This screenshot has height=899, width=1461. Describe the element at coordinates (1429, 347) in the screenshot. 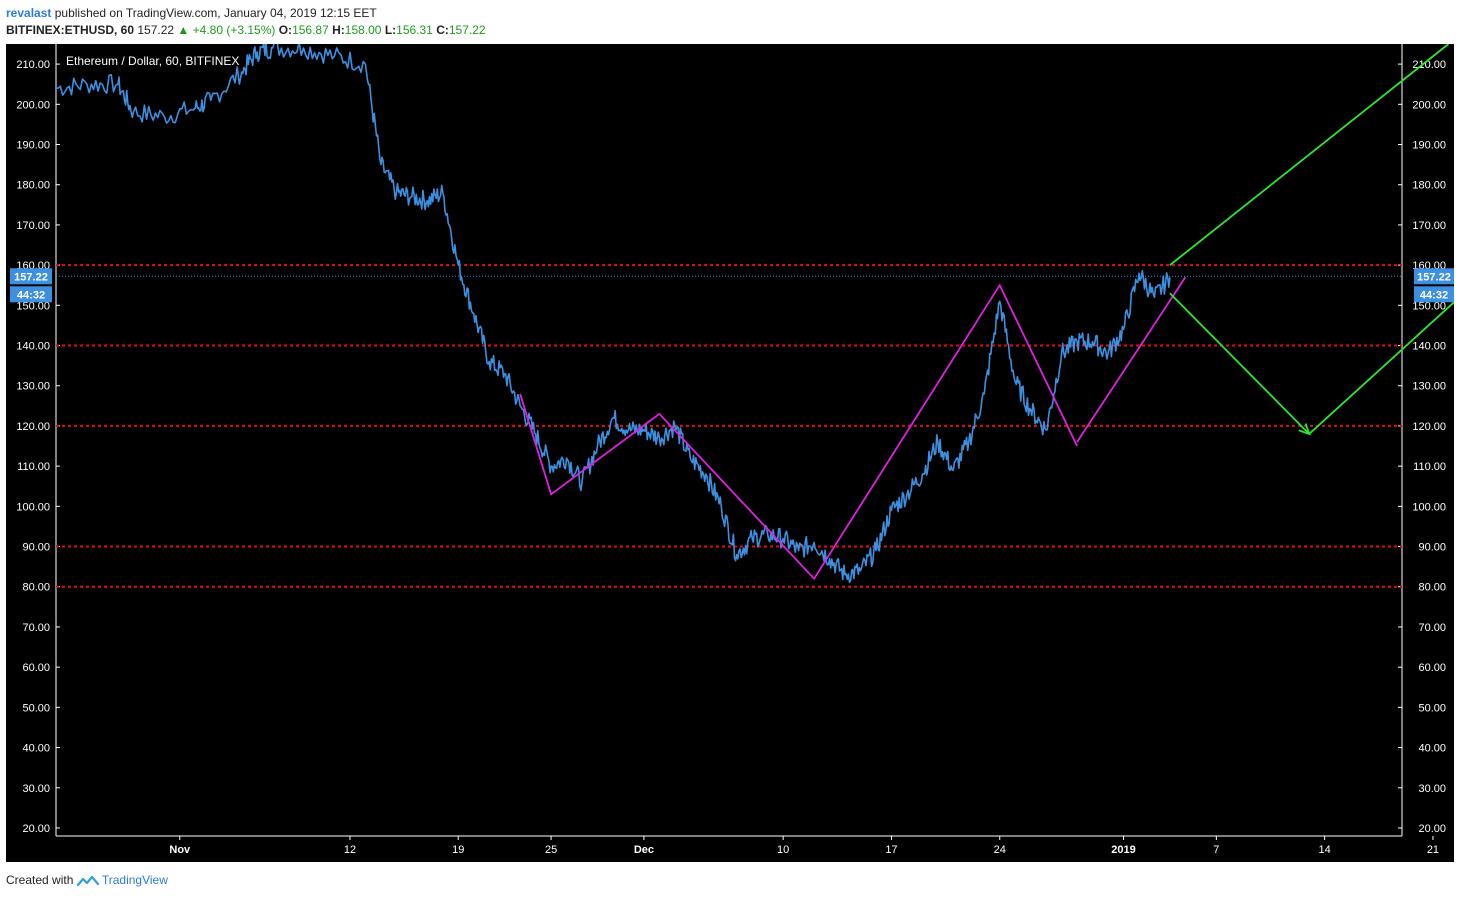

I see `y-tick-label-right: 140.00` at that location.